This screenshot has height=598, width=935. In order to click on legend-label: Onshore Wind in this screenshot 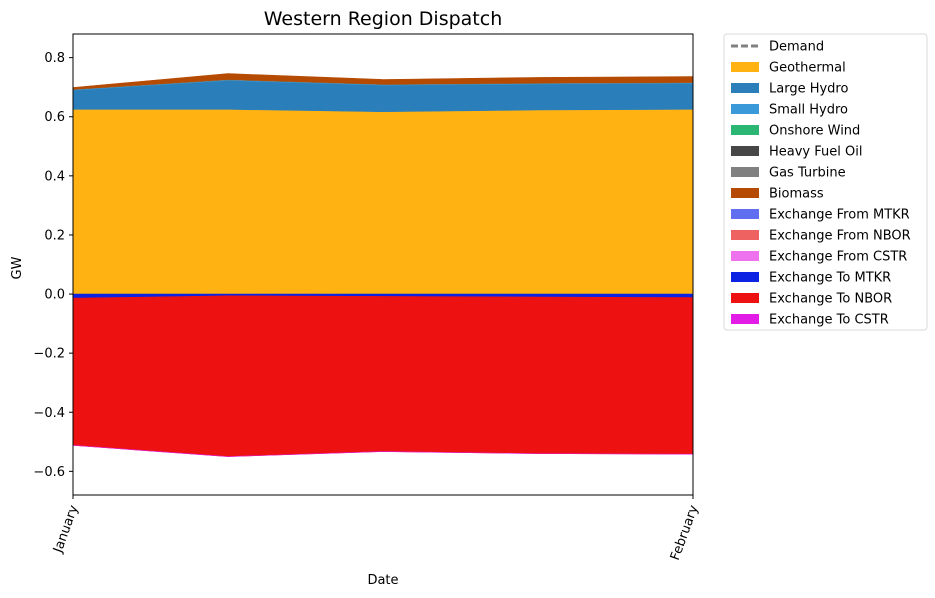, I will do `click(814, 131)`.